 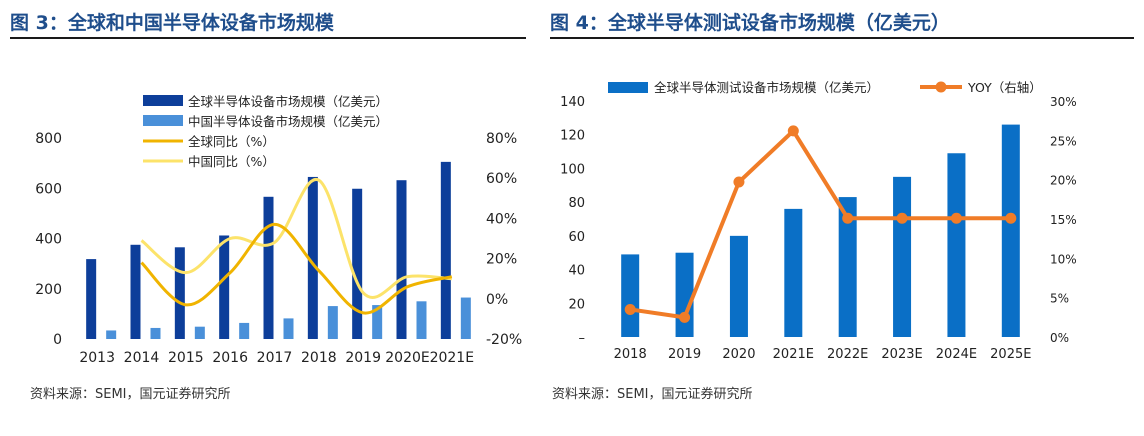 I want to click on y-tick-label: 600, so click(x=48, y=189).